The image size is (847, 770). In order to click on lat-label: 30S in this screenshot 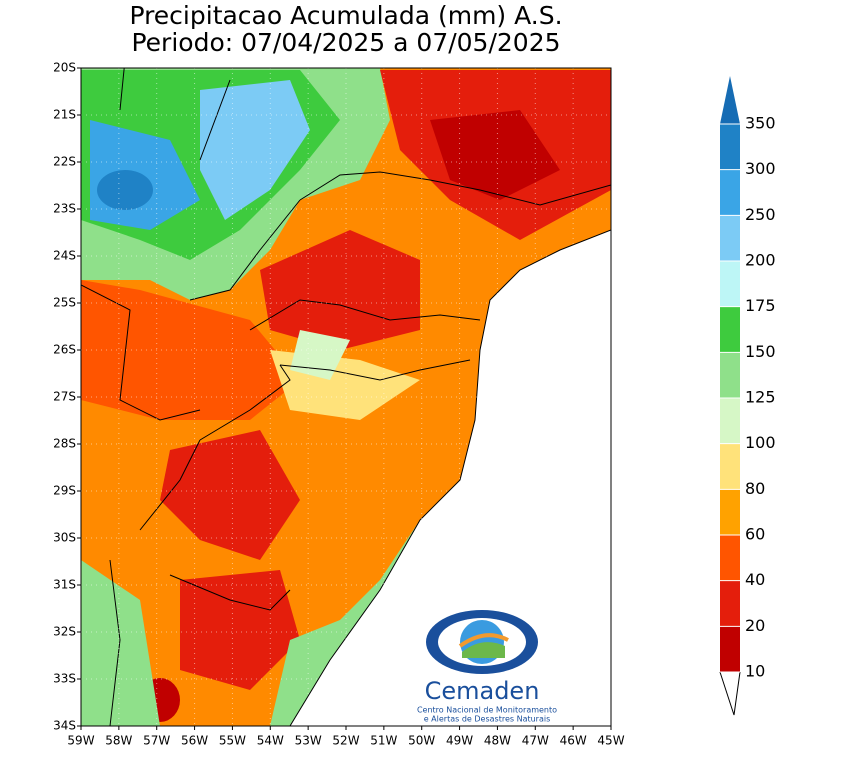, I will do `click(64, 538)`.